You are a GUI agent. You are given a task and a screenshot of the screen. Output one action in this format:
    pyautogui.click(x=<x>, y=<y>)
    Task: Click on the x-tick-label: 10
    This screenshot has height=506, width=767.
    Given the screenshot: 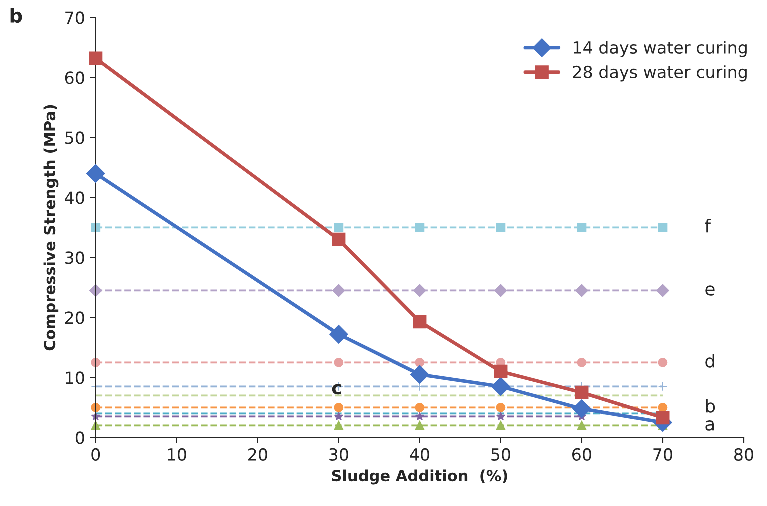 What is the action you would take?
    pyautogui.click(x=177, y=455)
    